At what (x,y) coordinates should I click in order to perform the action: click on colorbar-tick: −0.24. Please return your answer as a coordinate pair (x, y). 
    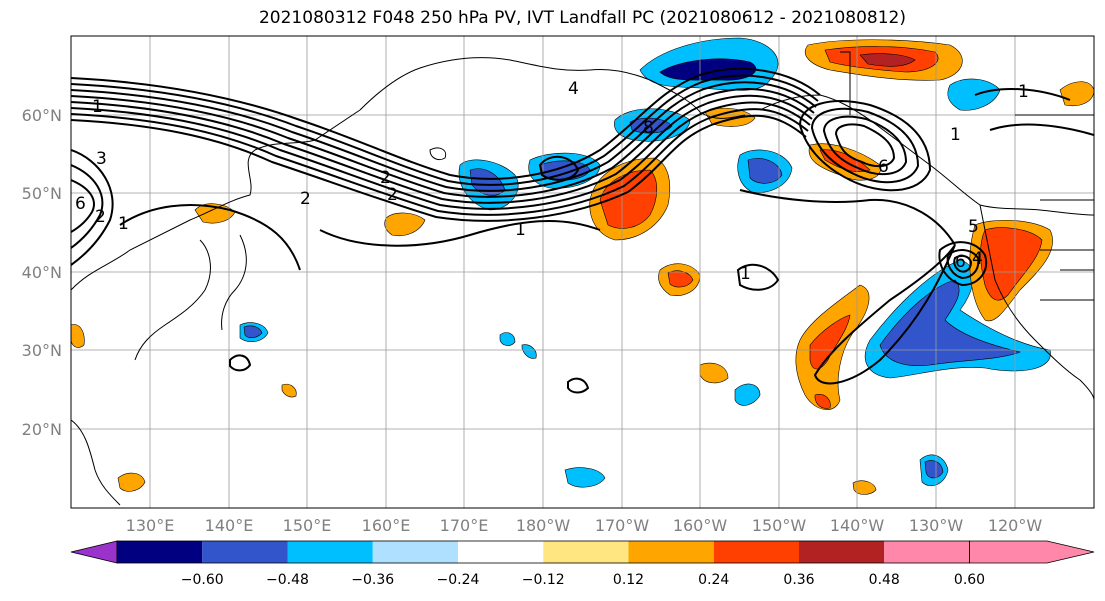
    Looking at the image, I should click on (458, 580).